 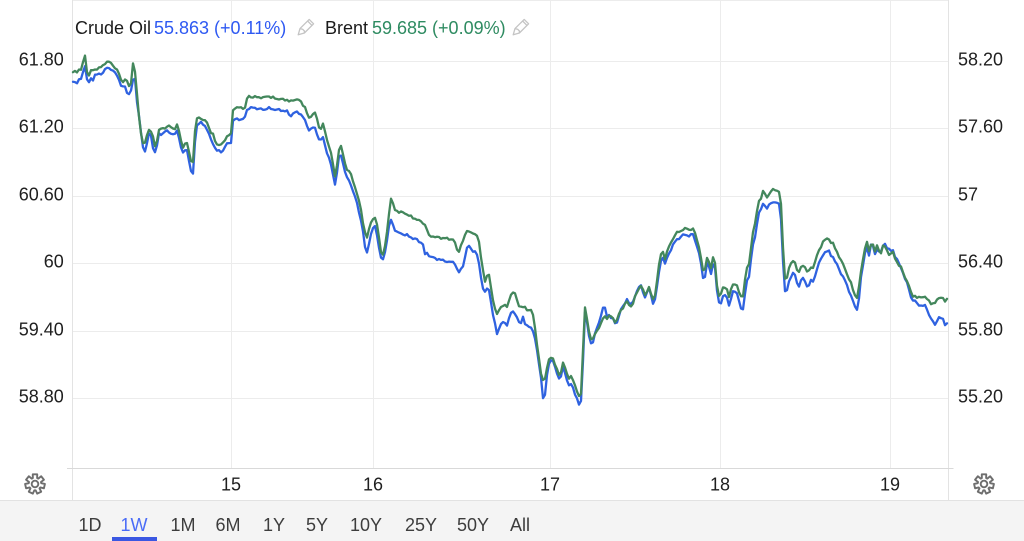 I want to click on svg-text: 58.80, so click(x=41, y=397).